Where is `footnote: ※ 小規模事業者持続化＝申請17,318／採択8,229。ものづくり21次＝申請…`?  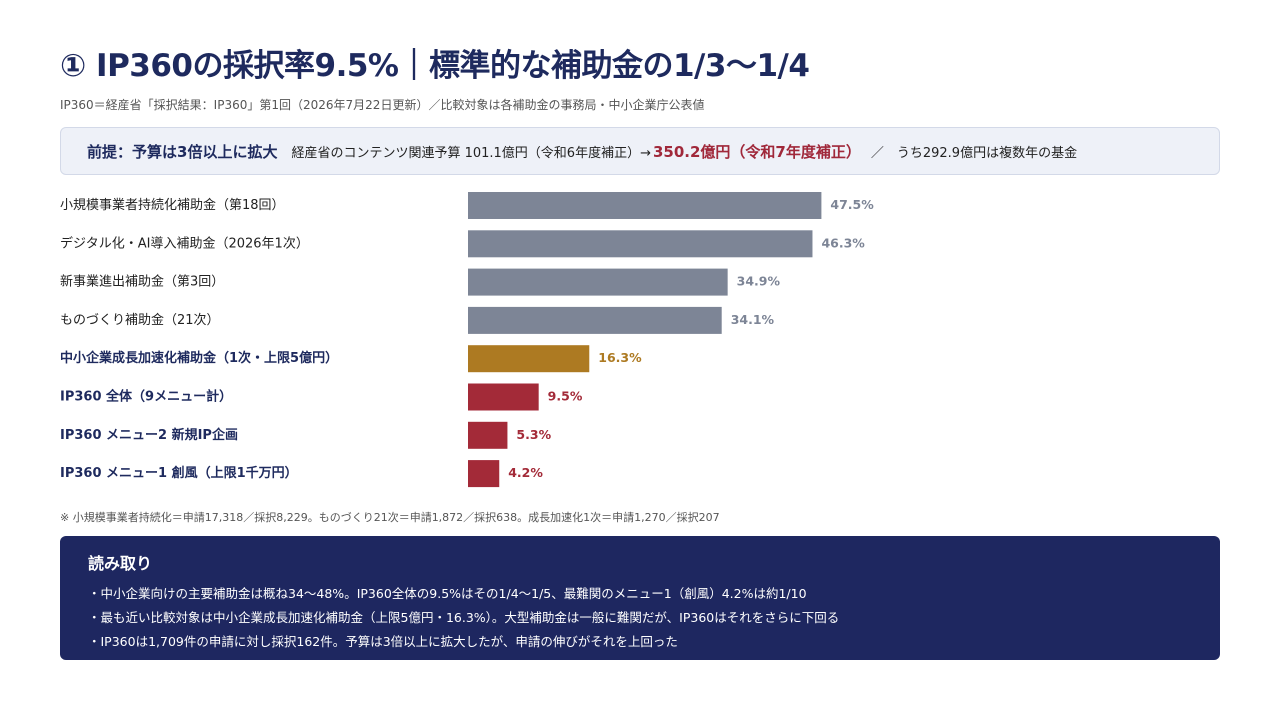 footnote: ※ 小規模事業者持続化＝申請17,318／採択8,229。ものづくり21次＝申請… is located at coordinates (390, 517).